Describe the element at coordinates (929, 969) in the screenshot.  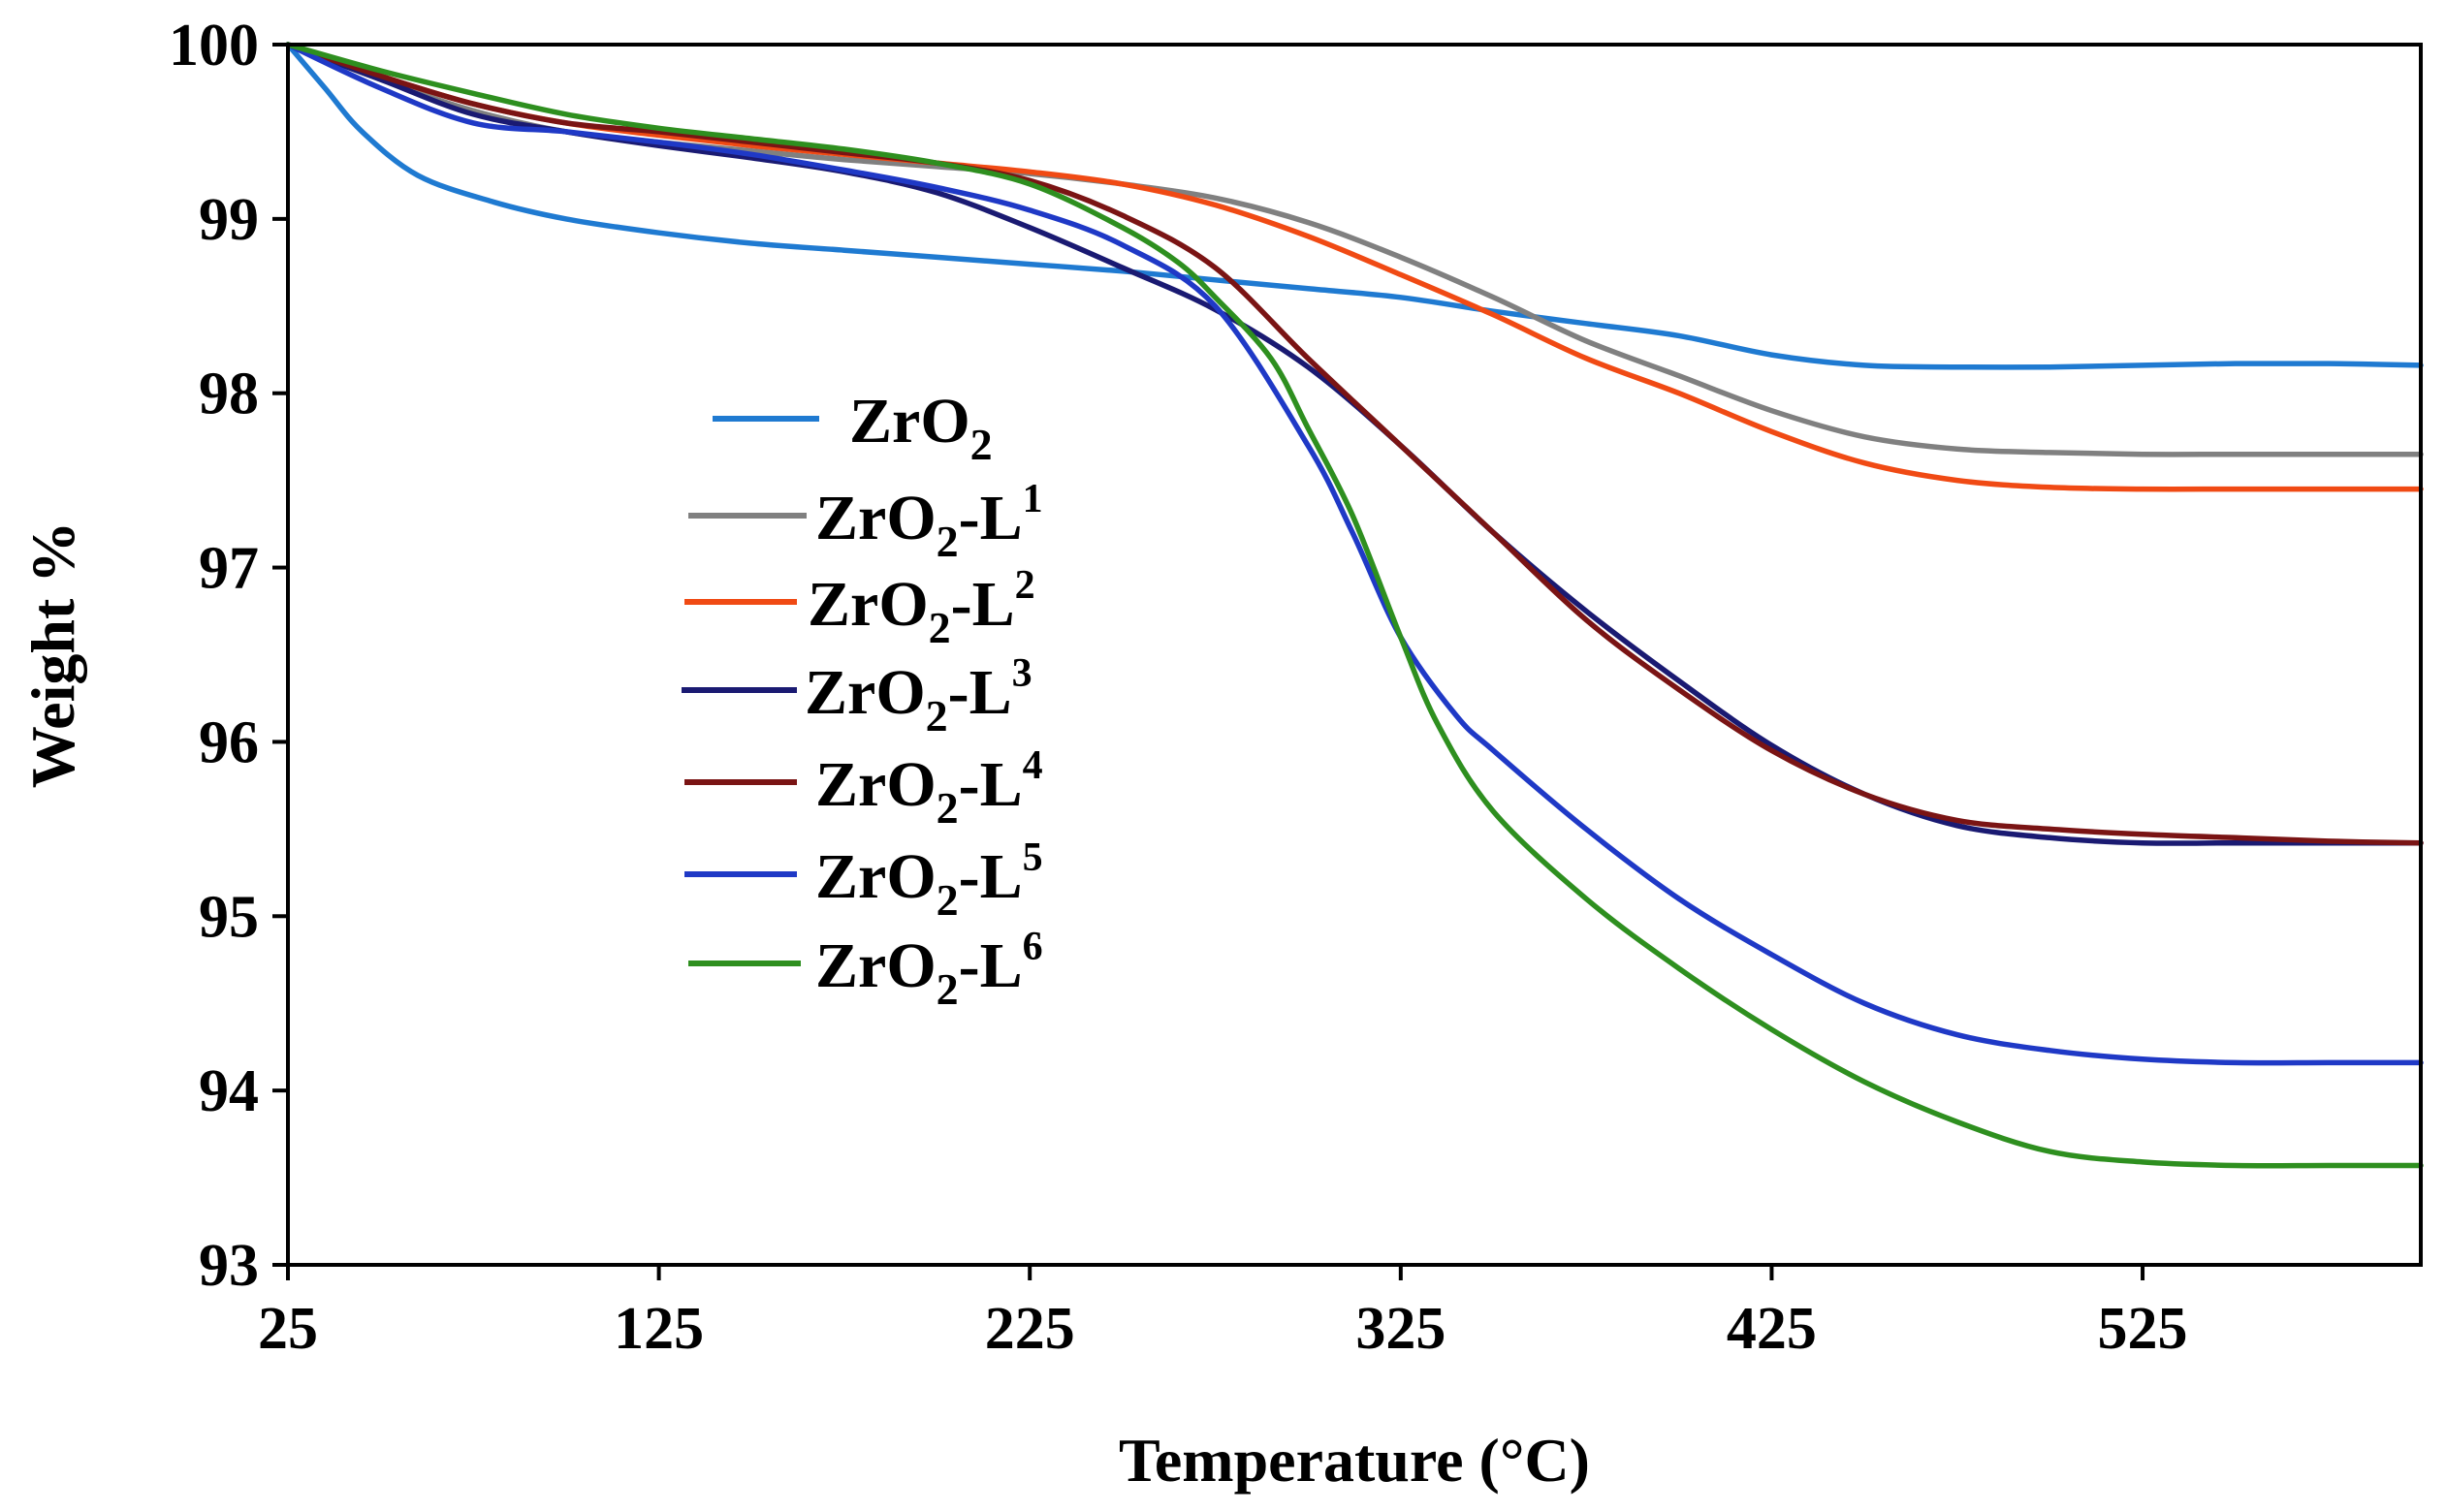
I see `legend-label-7: ZrO2-L6` at that location.